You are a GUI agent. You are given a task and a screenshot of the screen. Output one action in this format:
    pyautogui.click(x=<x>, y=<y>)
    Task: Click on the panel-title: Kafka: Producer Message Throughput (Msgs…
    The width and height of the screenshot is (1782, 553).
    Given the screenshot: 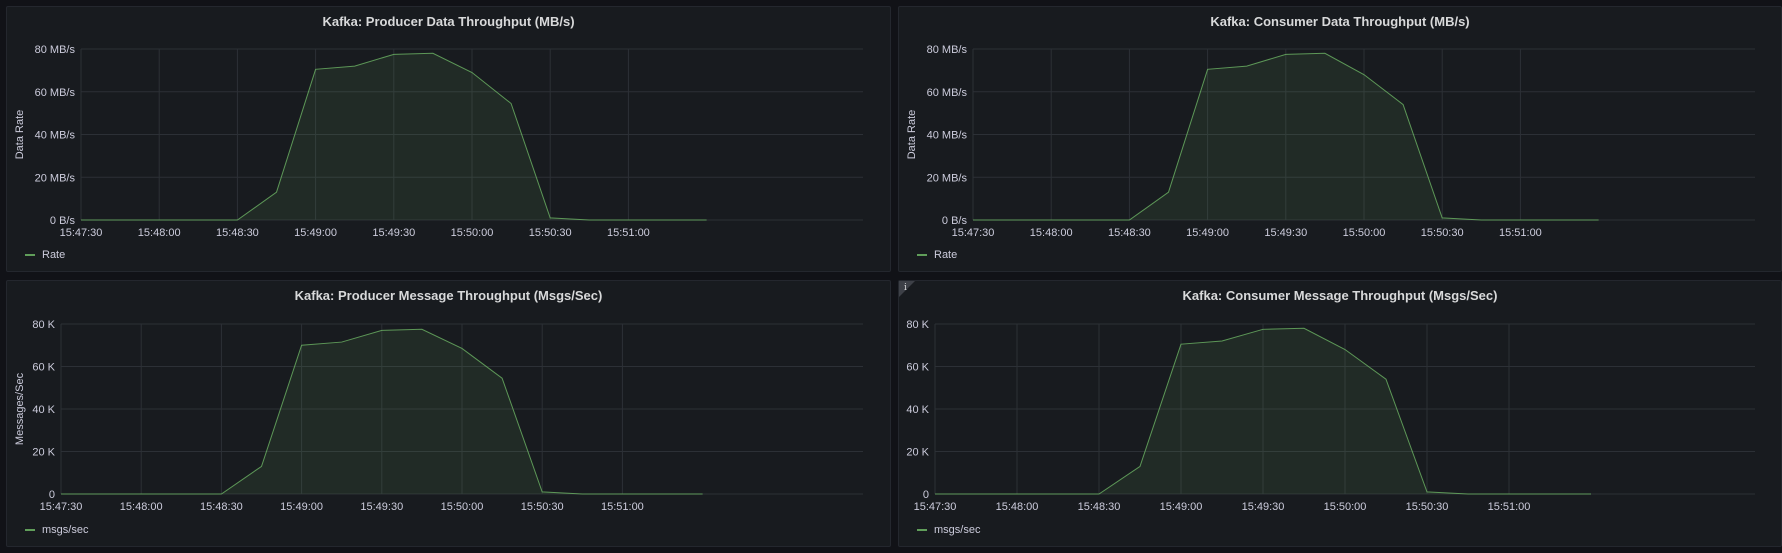 What is the action you would take?
    pyautogui.click(x=448, y=295)
    